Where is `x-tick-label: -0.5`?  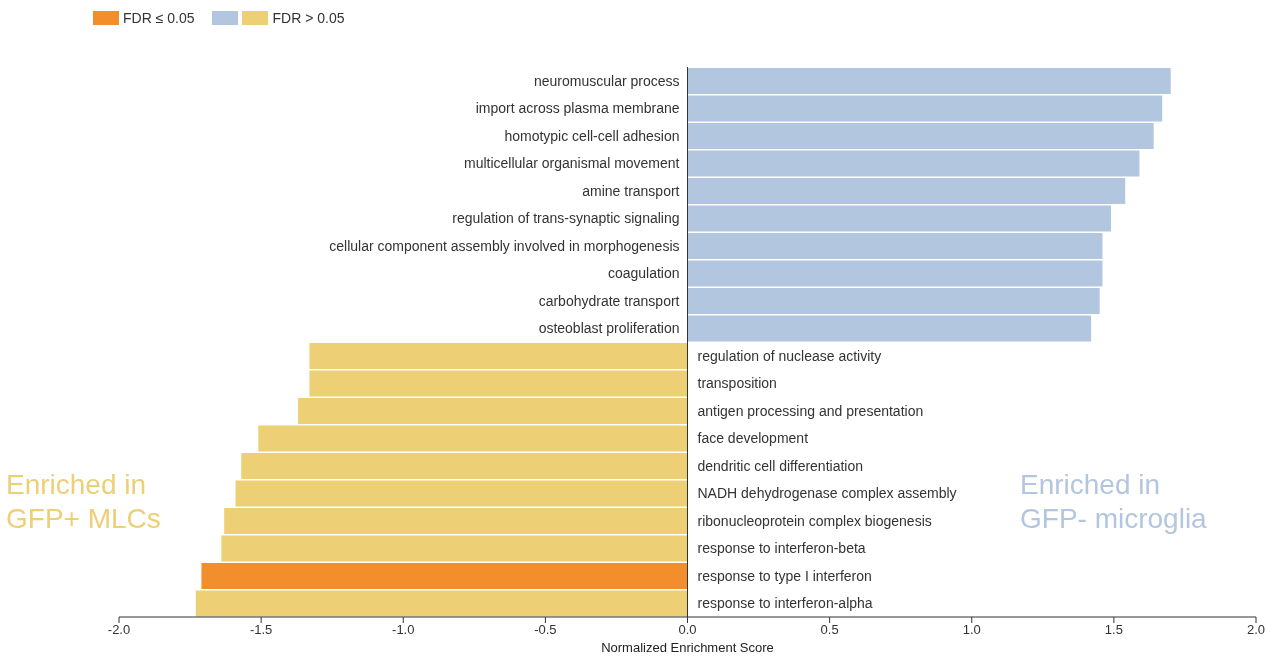
x-tick-label: -0.5 is located at coordinates (545, 630).